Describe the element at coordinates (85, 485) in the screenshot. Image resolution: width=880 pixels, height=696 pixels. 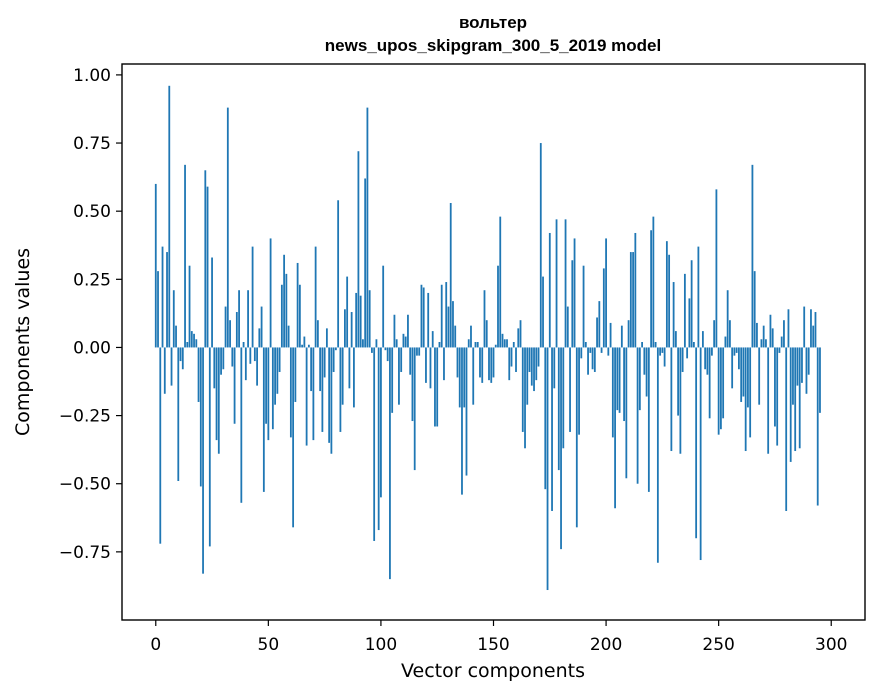
I see `y-tick-label: −0.50` at that location.